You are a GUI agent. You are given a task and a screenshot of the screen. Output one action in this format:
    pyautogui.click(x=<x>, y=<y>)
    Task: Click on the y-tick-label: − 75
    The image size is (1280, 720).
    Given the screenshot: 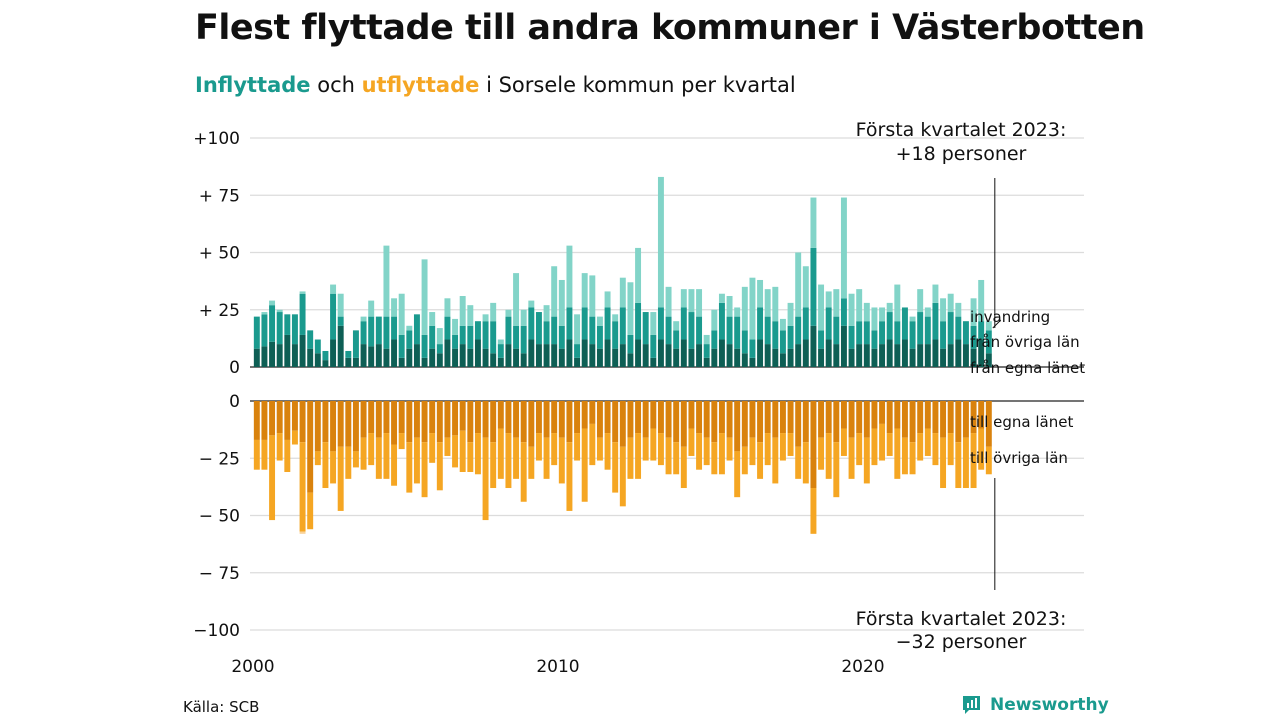 What is the action you would take?
    pyautogui.click(x=219, y=574)
    